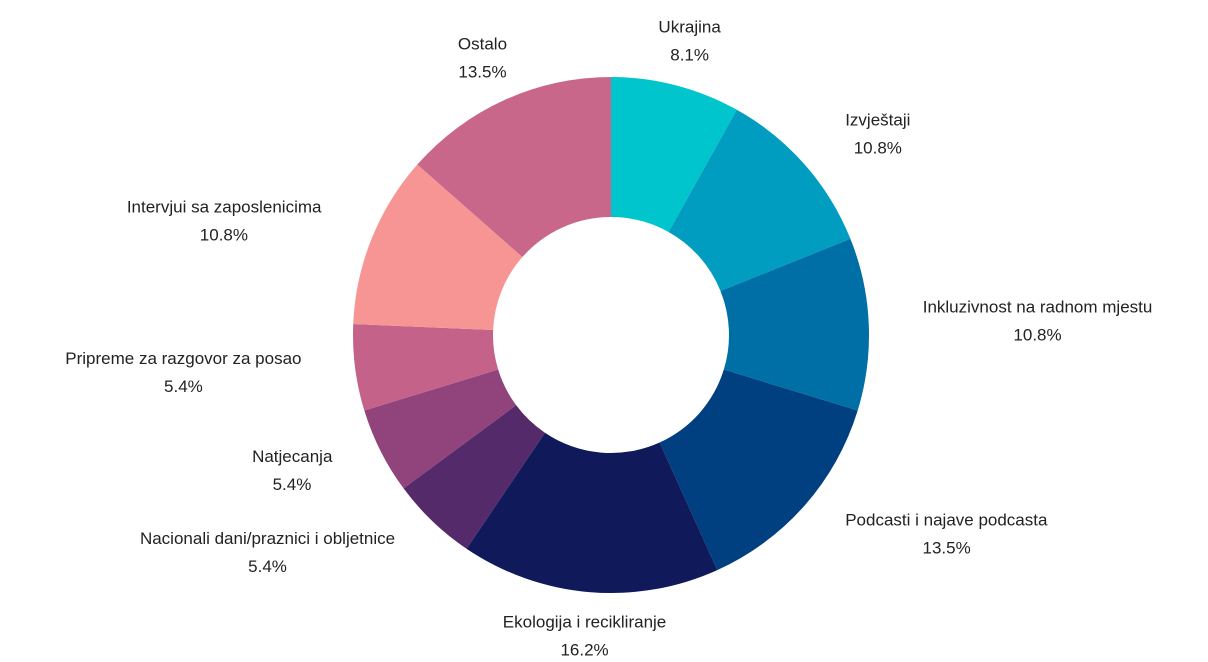 This screenshot has width=1208, height=662. What do you see at coordinates (689, 26) in the screenshot?
I see `slice-label: Ukrajina` at bounding box center [689, 26].